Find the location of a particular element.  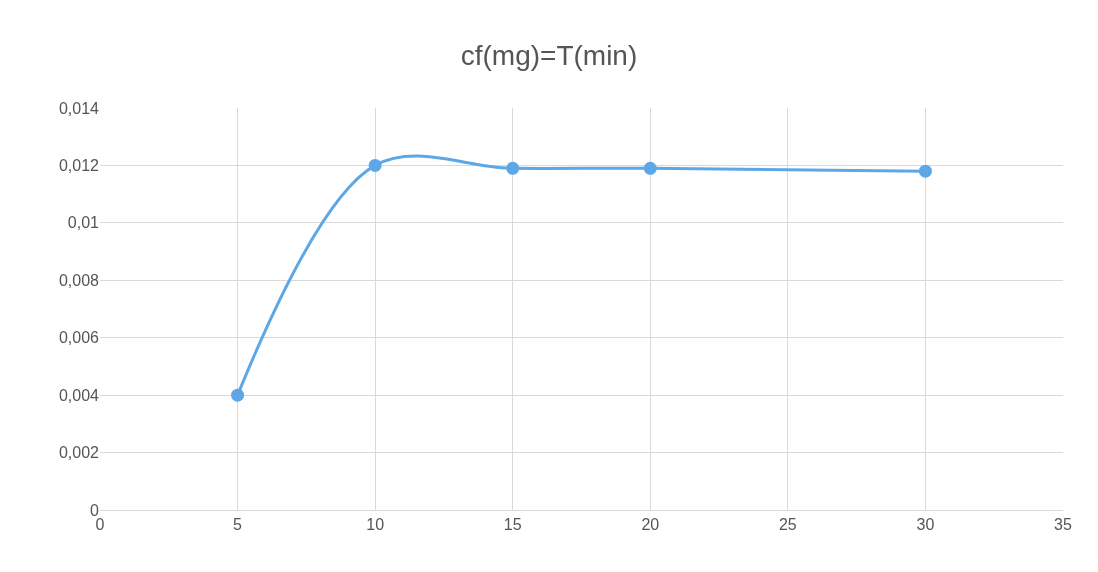

y-tick-label: 0,004 is located at coordinates (79, 395).